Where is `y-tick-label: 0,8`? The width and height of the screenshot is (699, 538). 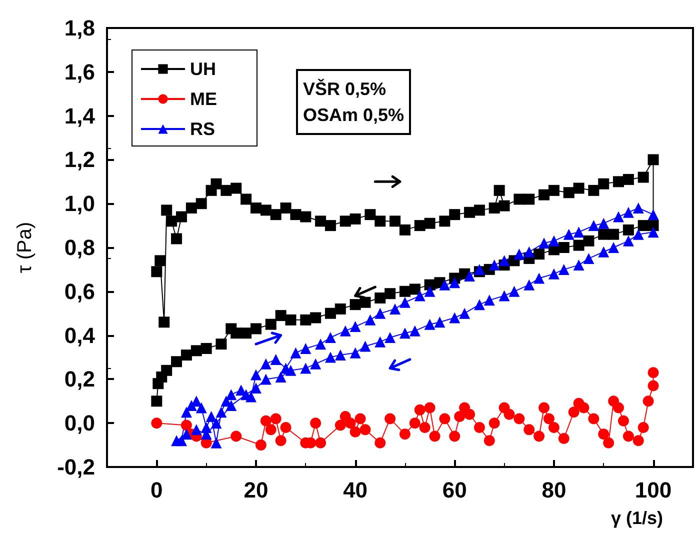
y-tick-label: 0,8 is located at coordinates (79, 247).